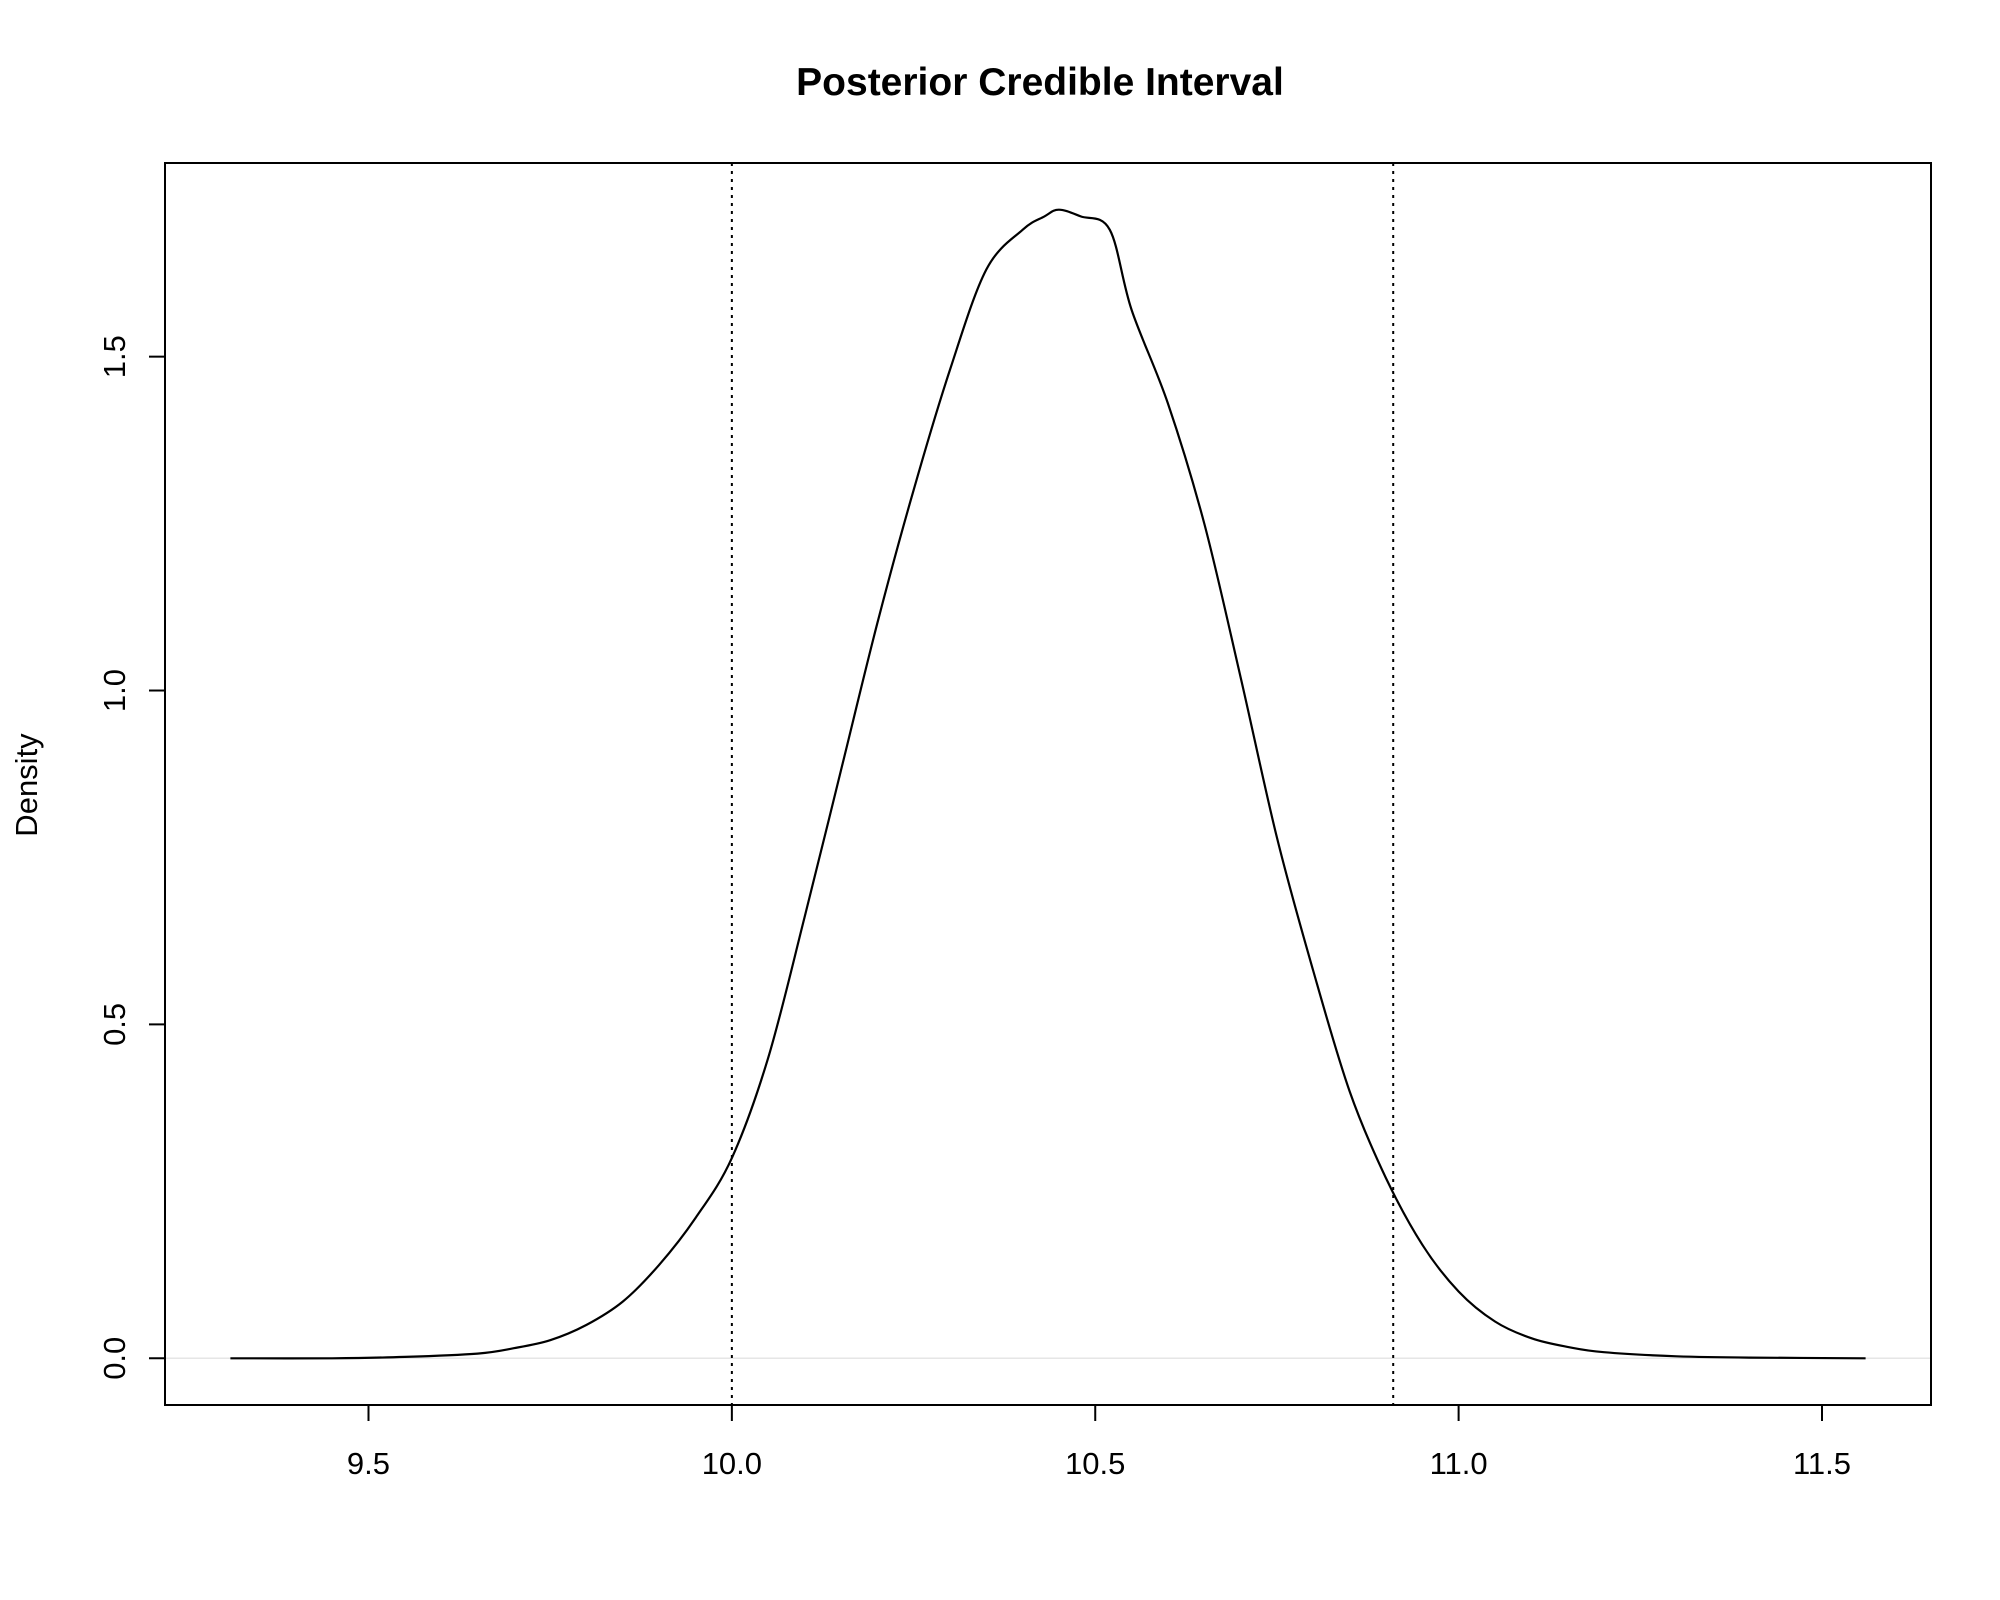  Describe the element at coordinates (1099, 1442) in the screenshot. I see `x-axis: 9.5 10.0 10.5 11.0 11.5` at that location.